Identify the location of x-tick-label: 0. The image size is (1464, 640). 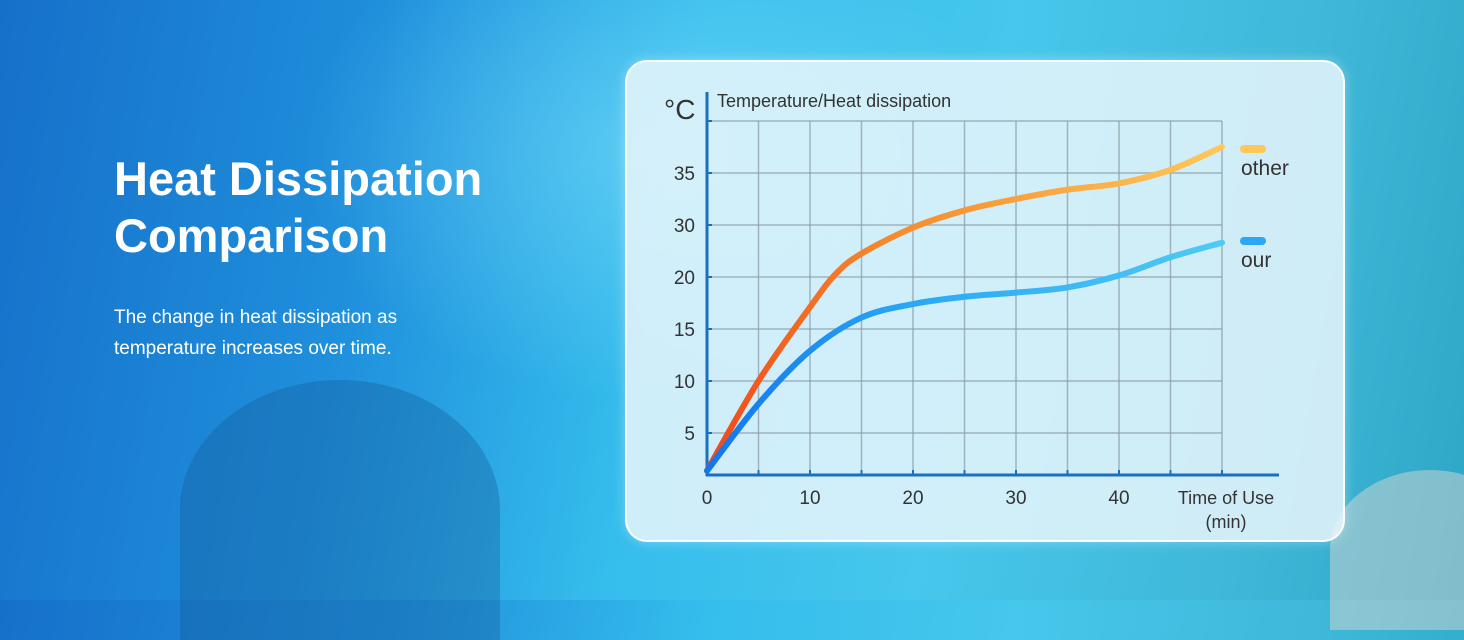
(707, 498).